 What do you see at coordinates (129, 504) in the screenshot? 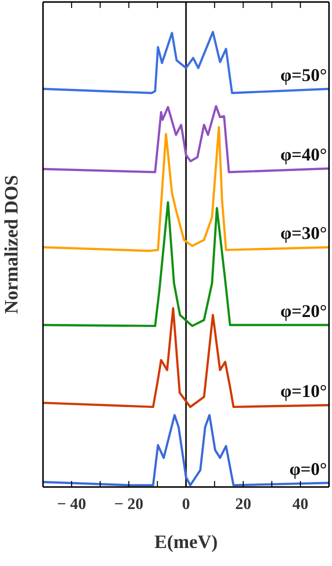
I see `x-tick-label: − 20` at bounding box center [129, 504].